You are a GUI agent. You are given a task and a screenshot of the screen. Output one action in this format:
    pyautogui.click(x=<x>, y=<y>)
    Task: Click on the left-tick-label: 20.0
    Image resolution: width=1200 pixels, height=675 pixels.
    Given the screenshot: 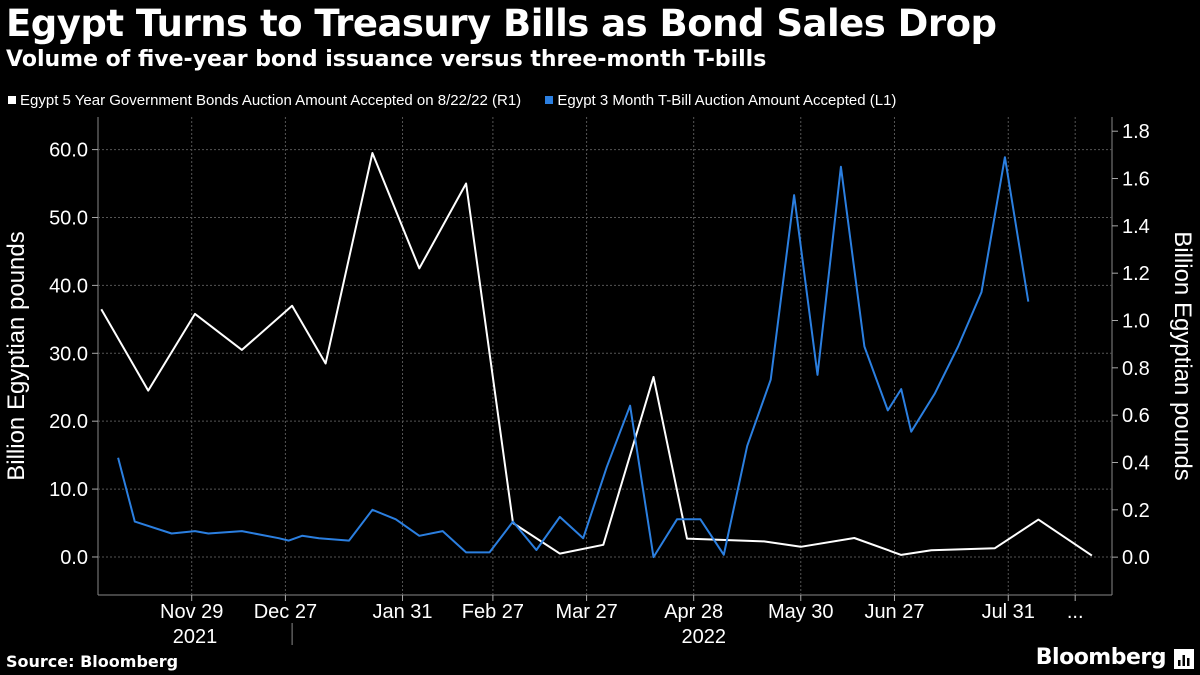 What is the action you would take?
    pyautogui.click(x=68, y=422)
    